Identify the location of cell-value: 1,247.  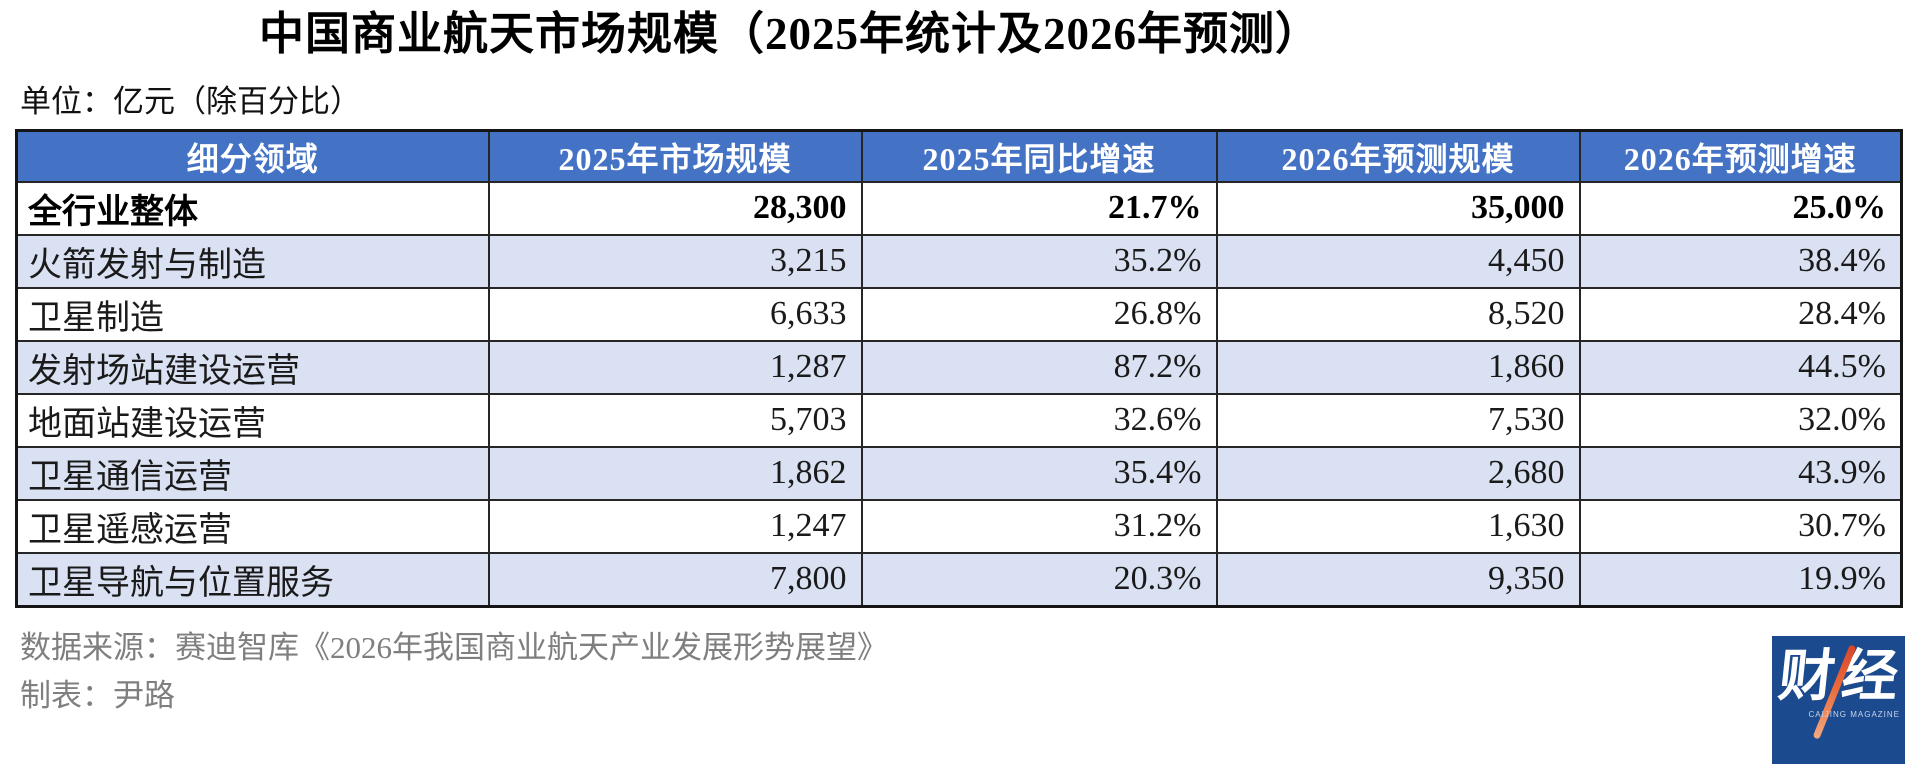
(675, 526).